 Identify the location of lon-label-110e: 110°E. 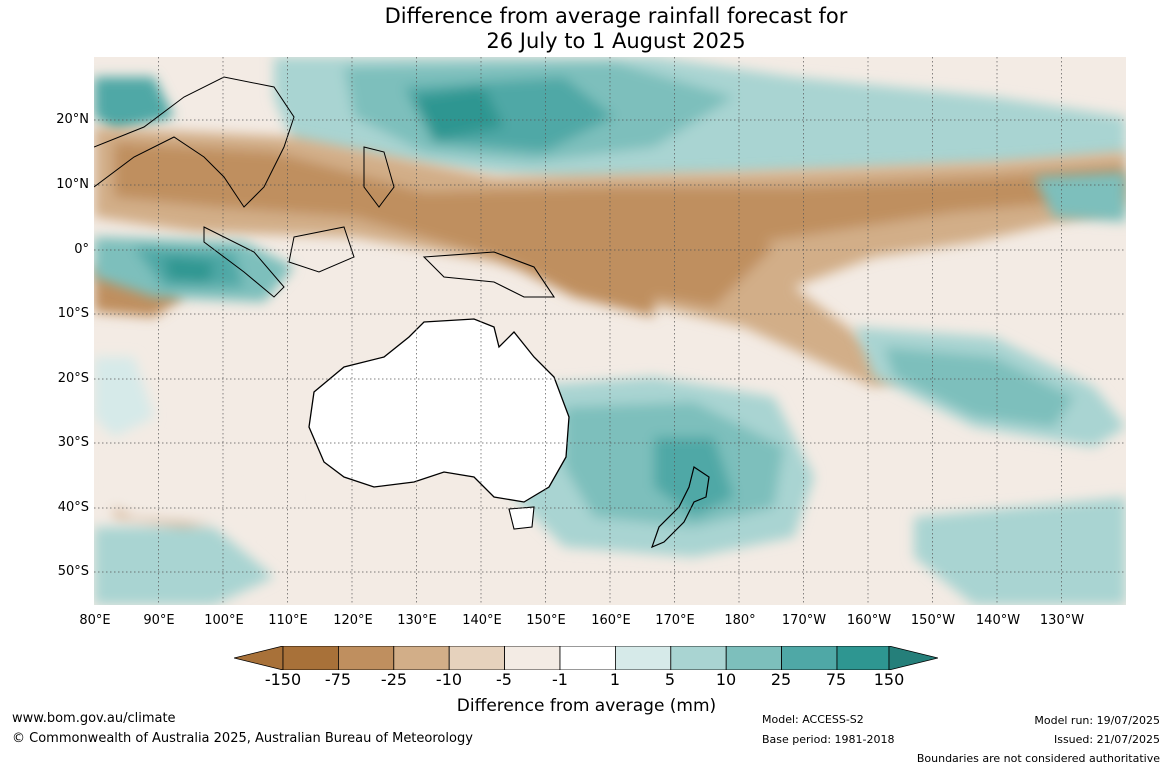
(288, 620).